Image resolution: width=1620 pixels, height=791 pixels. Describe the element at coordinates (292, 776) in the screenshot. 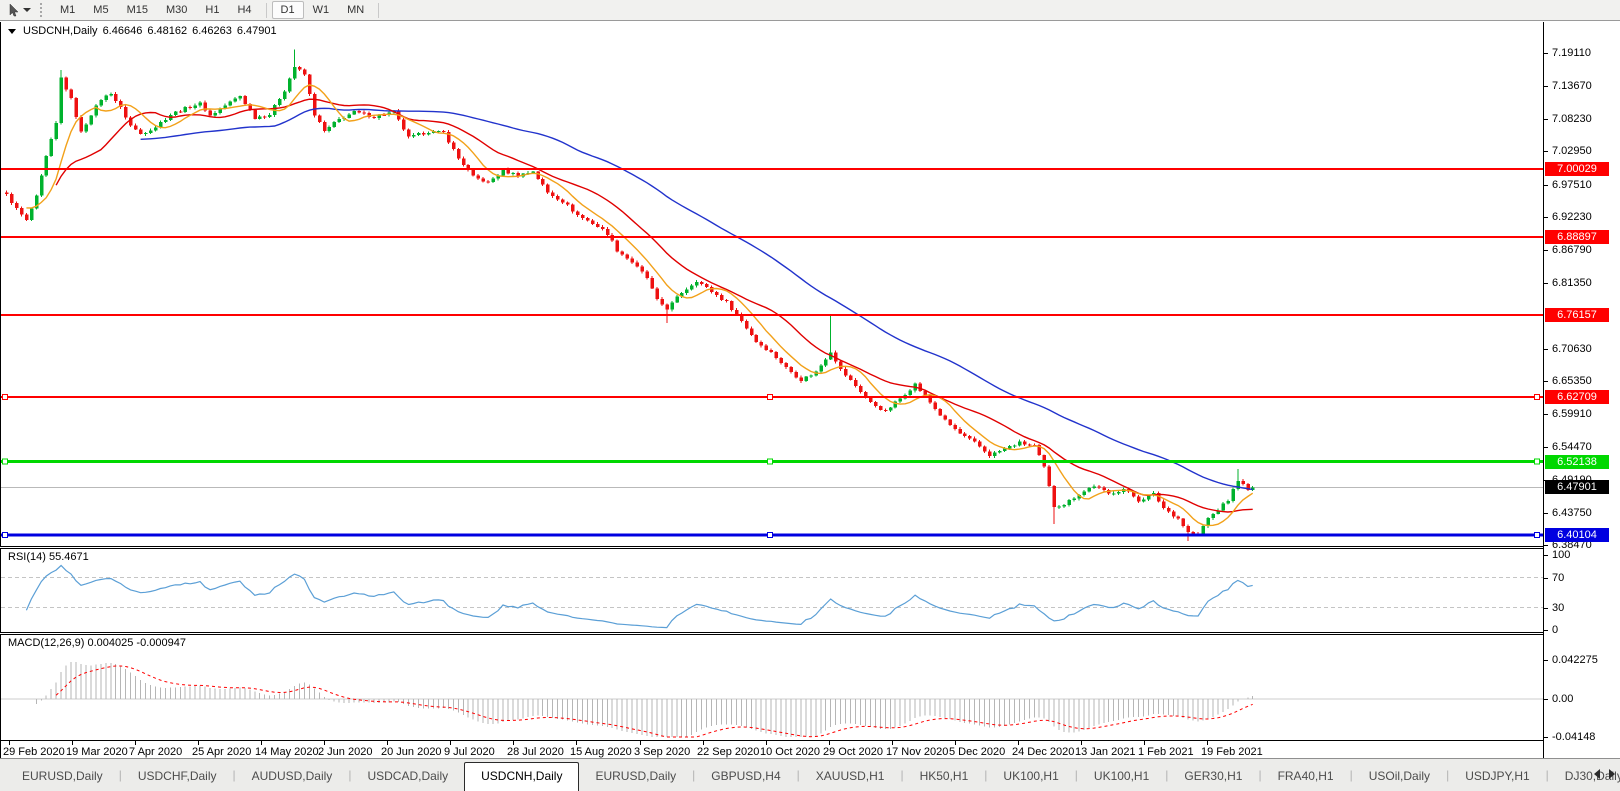

I see `chart-tab-audusd-daily: AUDUSD,Daily` at that location.